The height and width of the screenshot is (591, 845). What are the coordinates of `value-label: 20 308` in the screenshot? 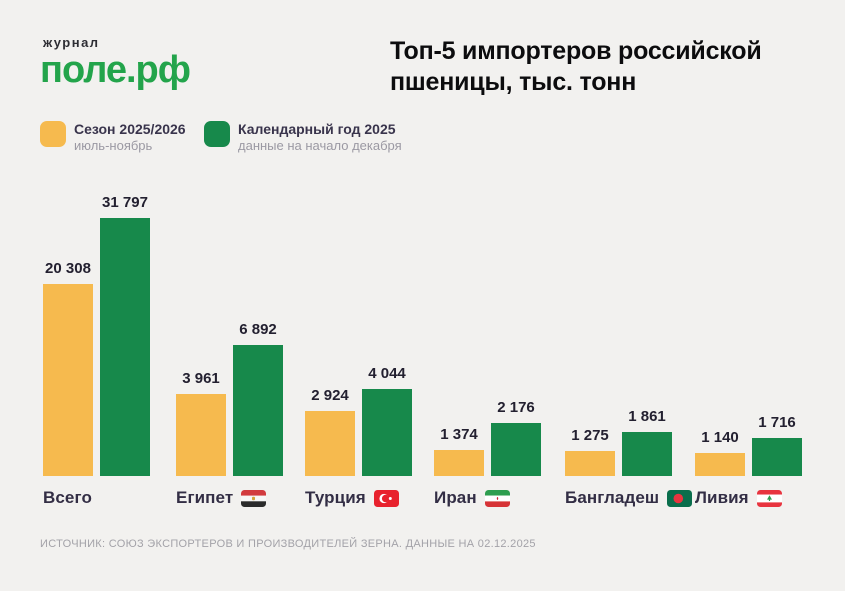 It's located at (68, 268).